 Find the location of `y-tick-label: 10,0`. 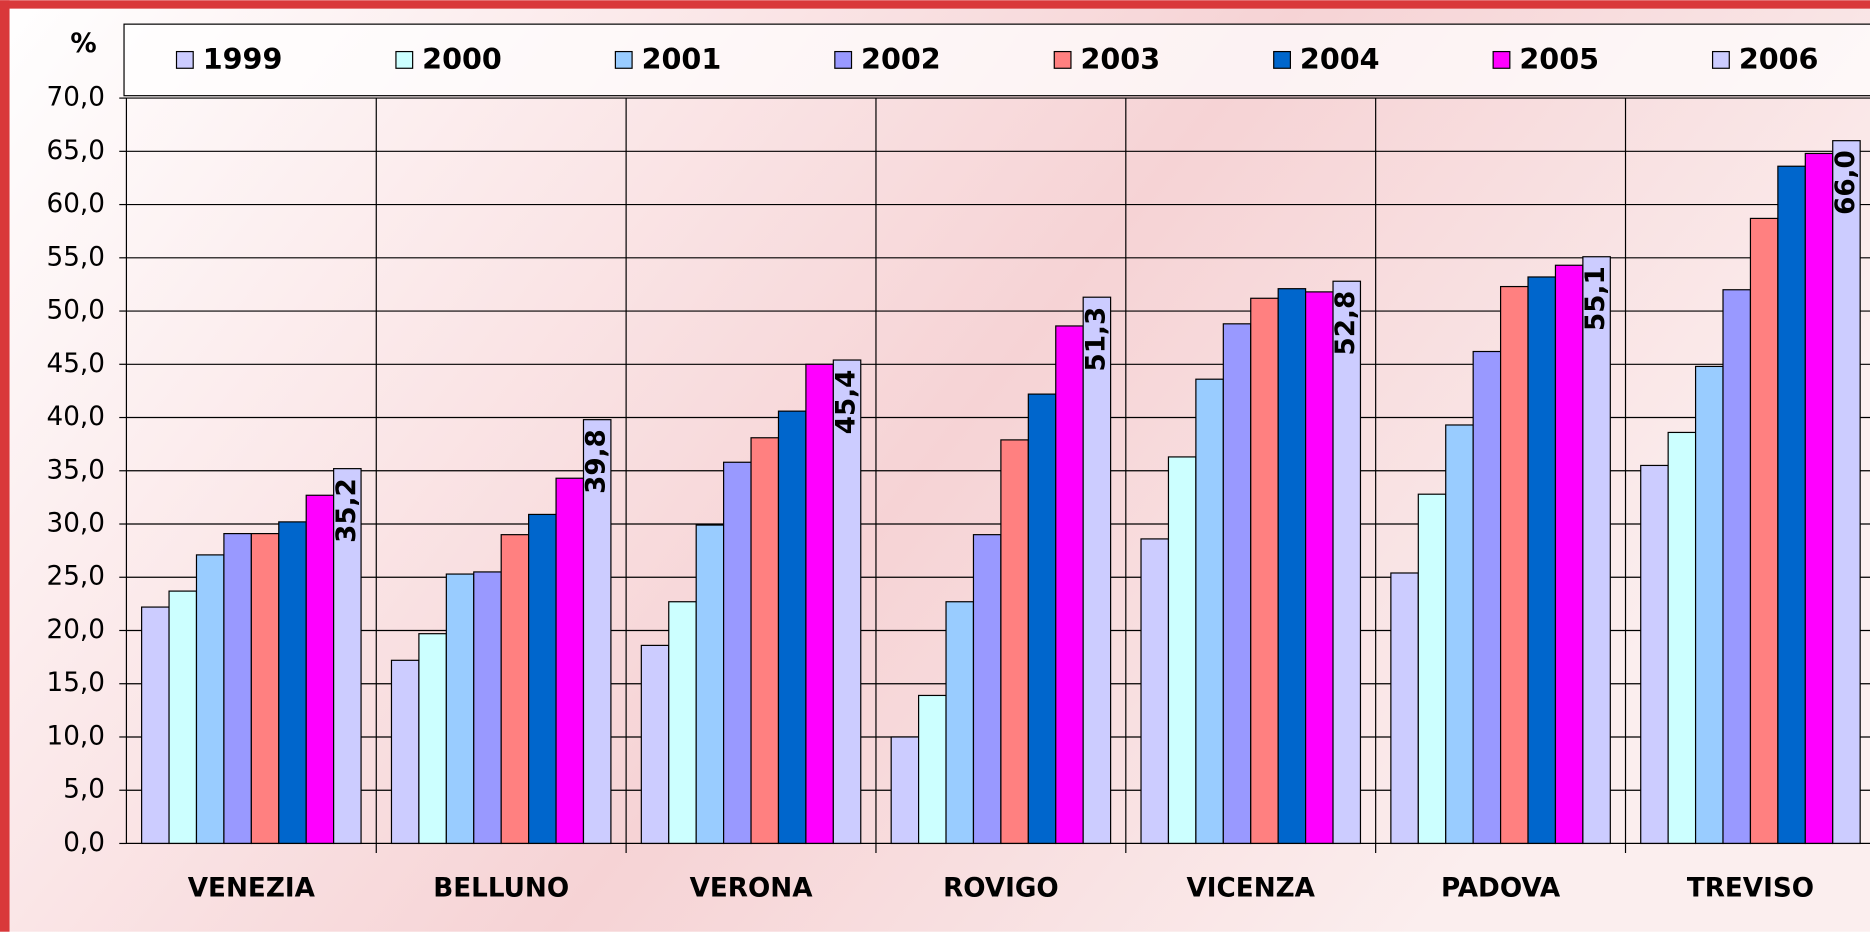

y-tick-label: 10,0 is located at coordinates (76, 736).